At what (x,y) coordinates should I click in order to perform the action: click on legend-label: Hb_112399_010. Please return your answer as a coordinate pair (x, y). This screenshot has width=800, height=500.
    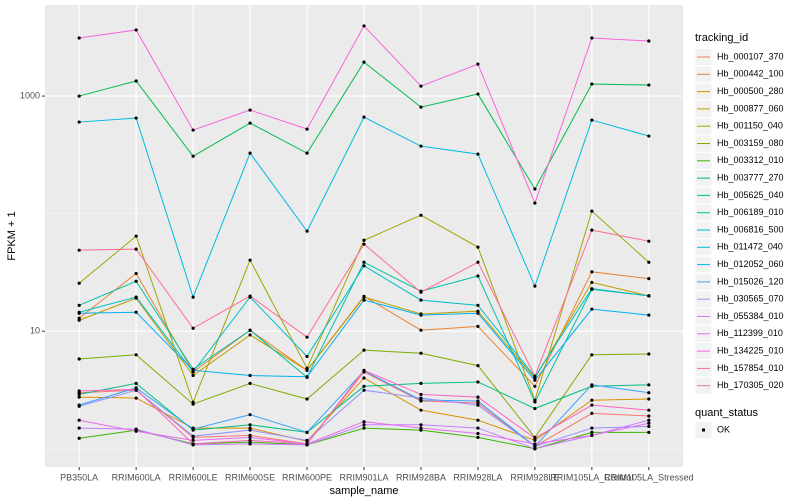
    Looking at the image, I should click on (750, 333).